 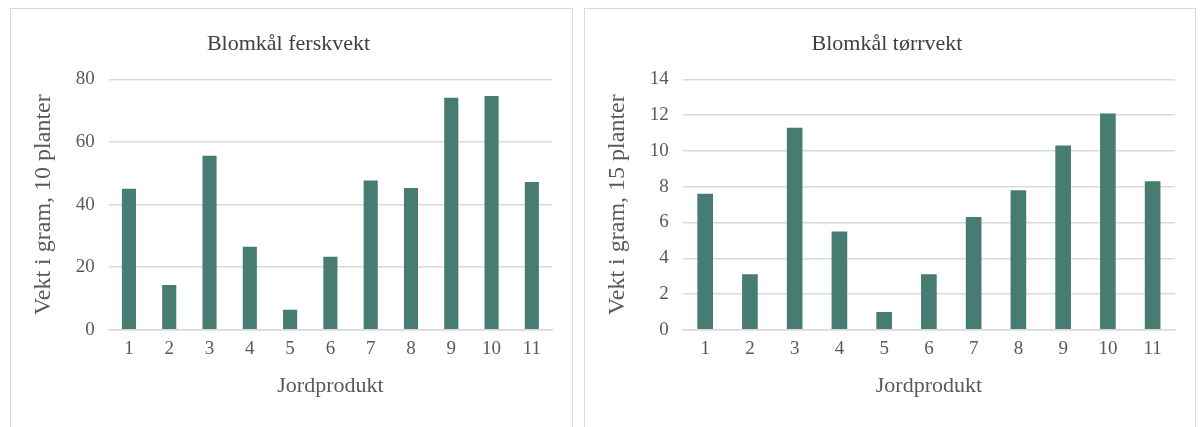 What do you see at coordinates (664, 221) in the screenshot?
I see `y-tick-label: 6` at bounding box center [664, 221].